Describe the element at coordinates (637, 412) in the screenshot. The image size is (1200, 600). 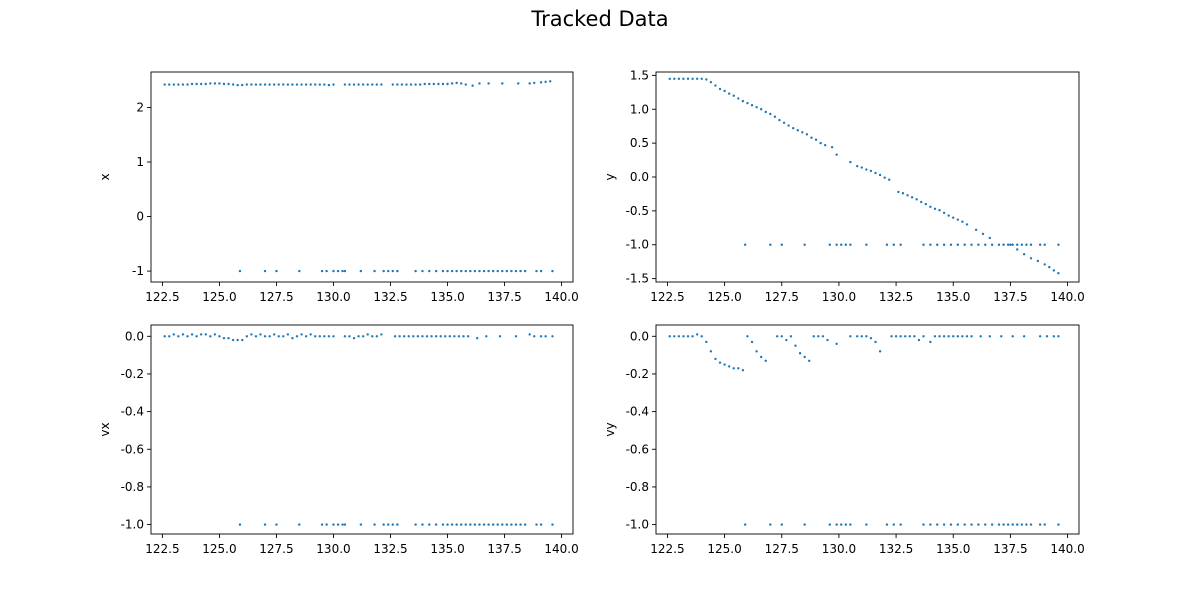
I see `y-tick-label: -0.4` at that location.